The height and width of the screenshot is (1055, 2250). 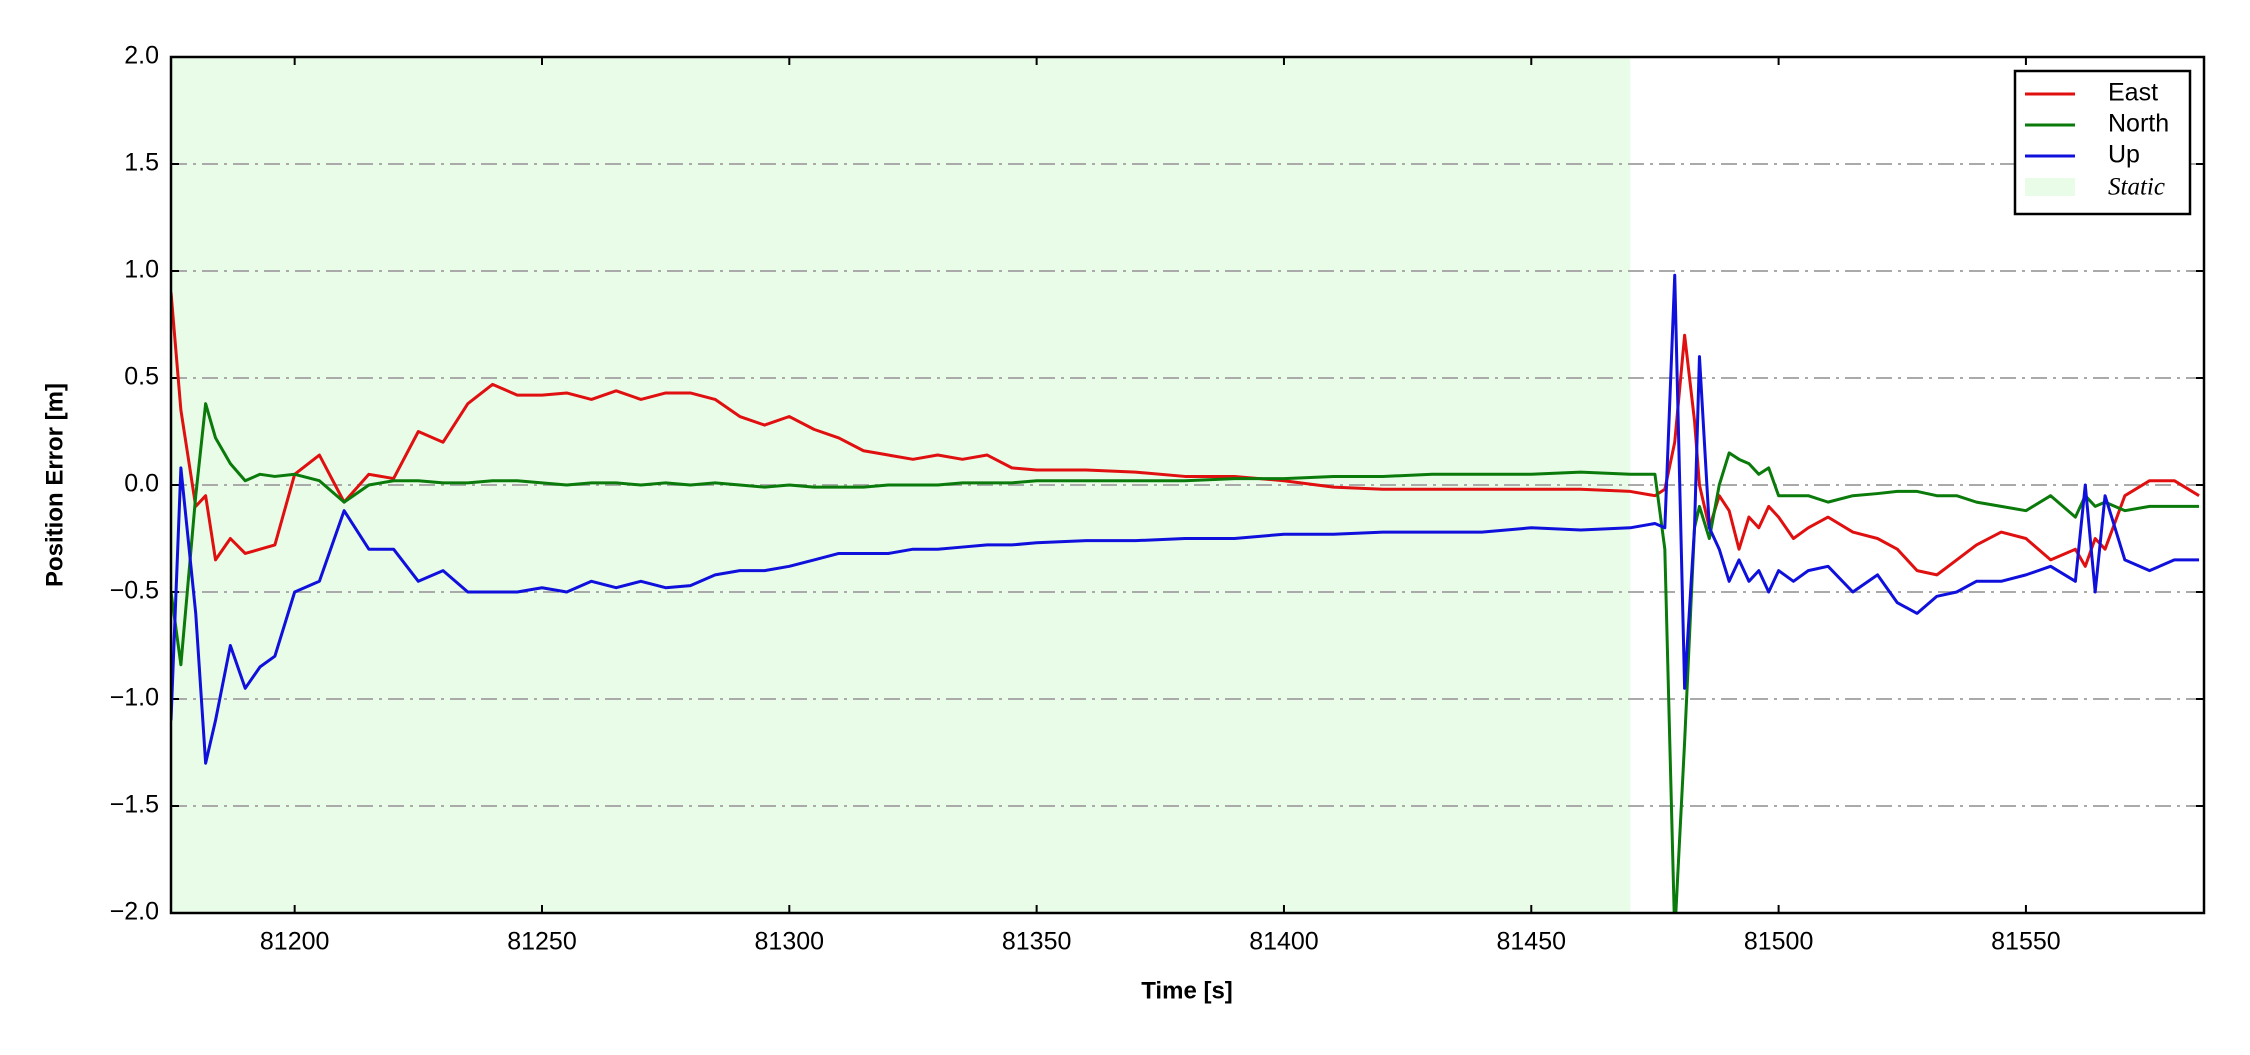 What do you see at coordinates (141, 484) in the screenshot?
I see `y-tick-label: 0.0` at bounding box center [141, 484].